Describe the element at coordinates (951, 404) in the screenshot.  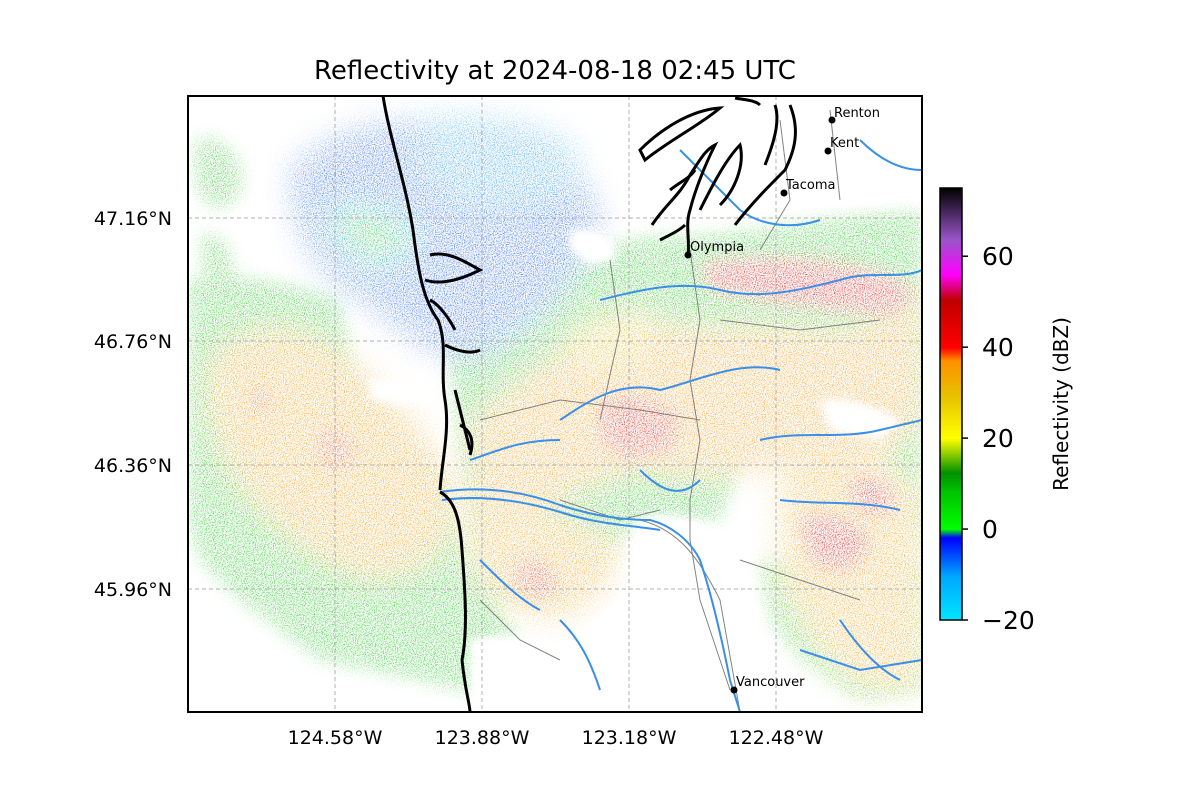
I see `colorbar-gradient` at that location.